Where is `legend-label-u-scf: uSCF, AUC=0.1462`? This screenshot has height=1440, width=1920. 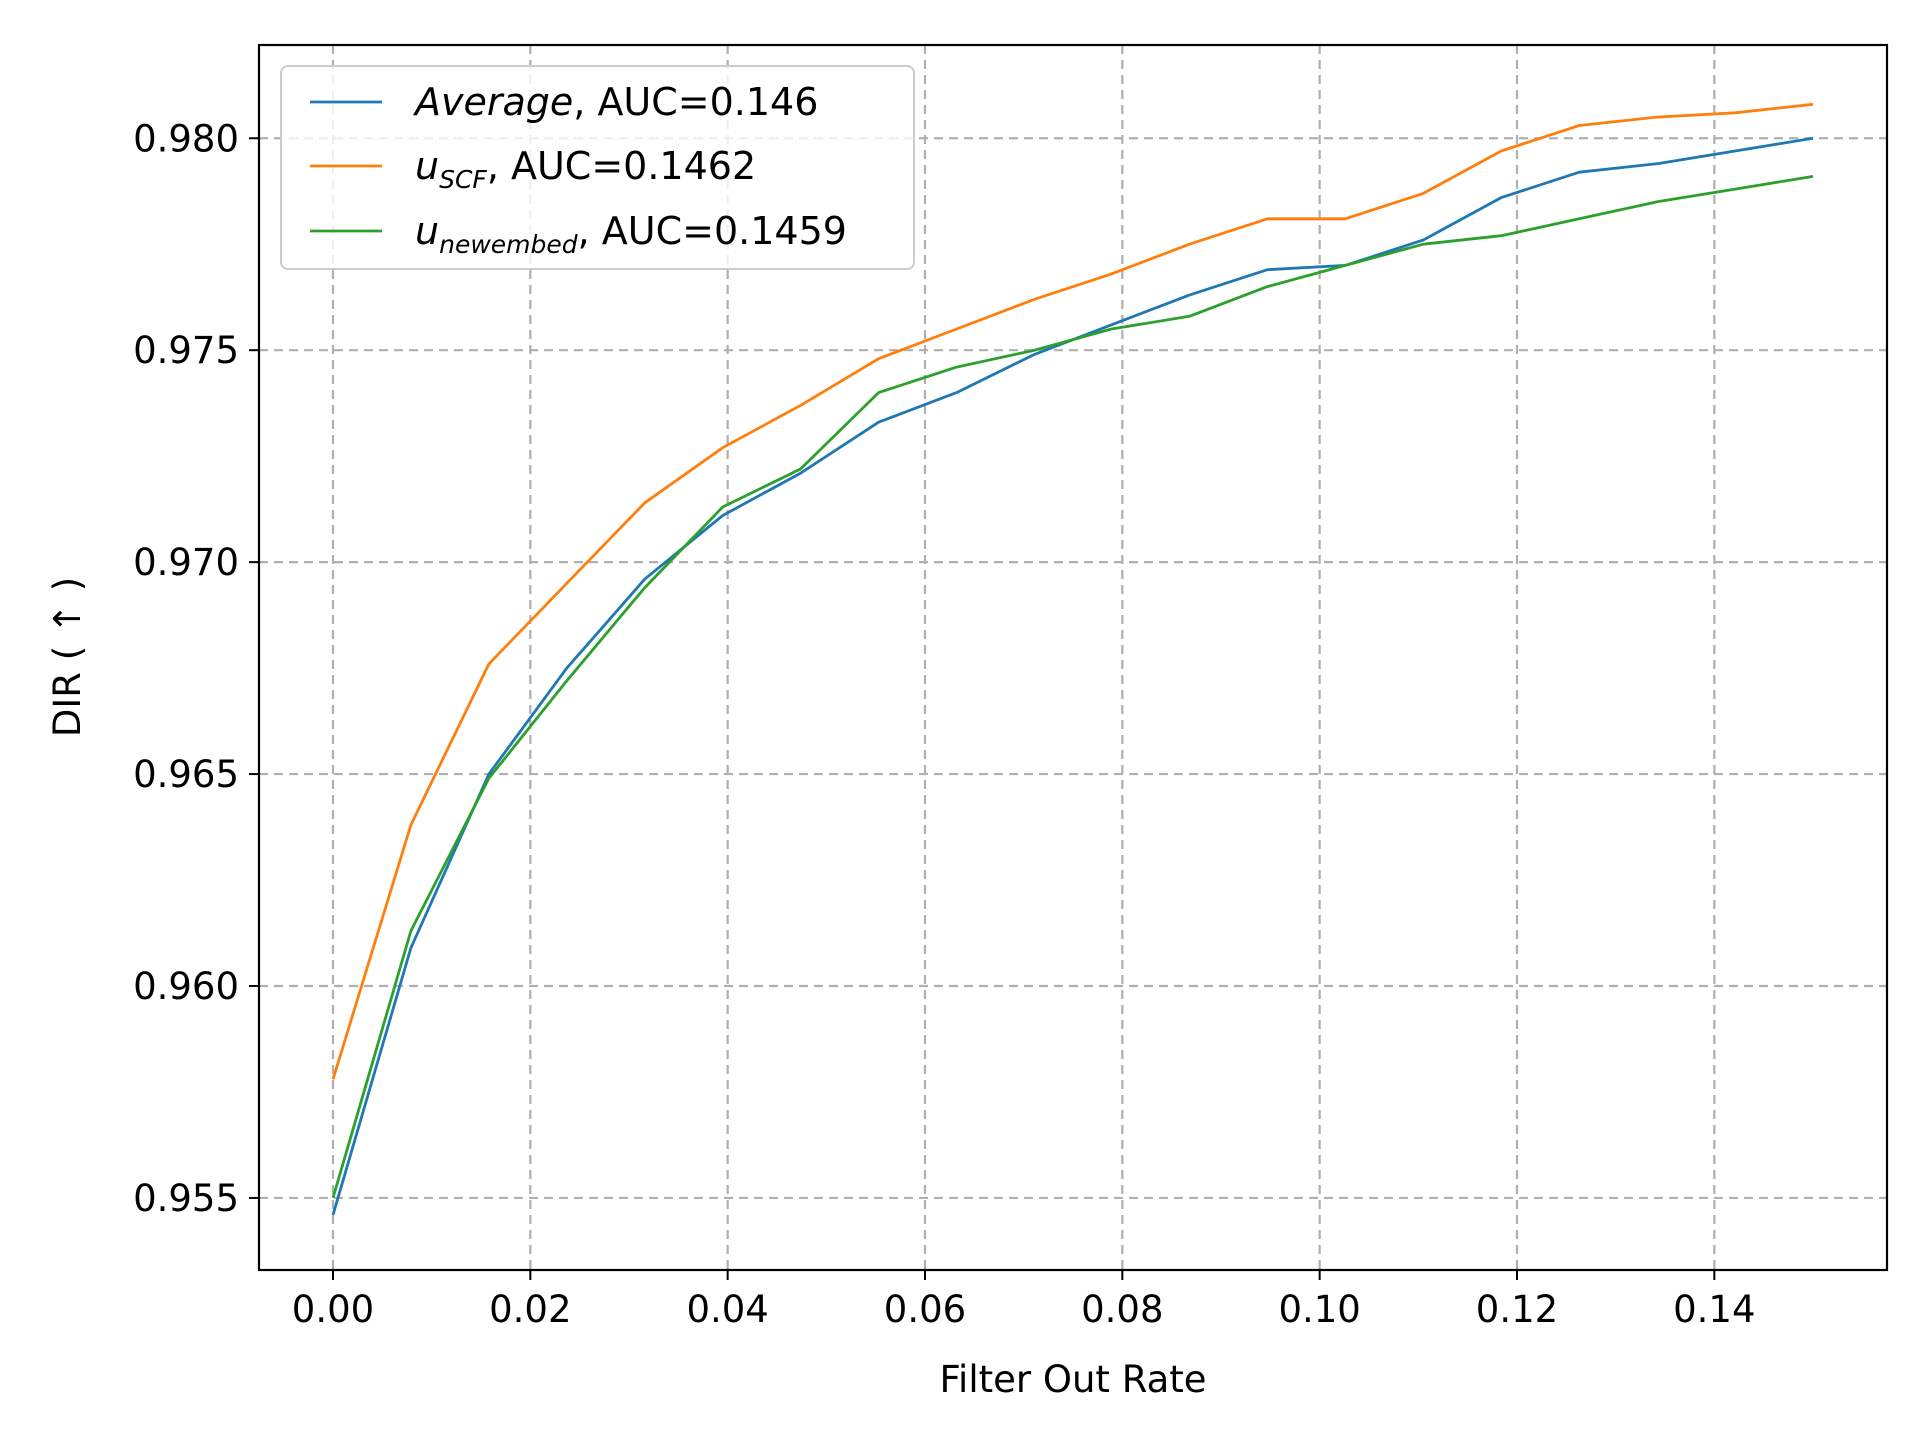
legend-label-u-scf: uSCF, AUC=0.1462 is located at coordinates (585, 169).